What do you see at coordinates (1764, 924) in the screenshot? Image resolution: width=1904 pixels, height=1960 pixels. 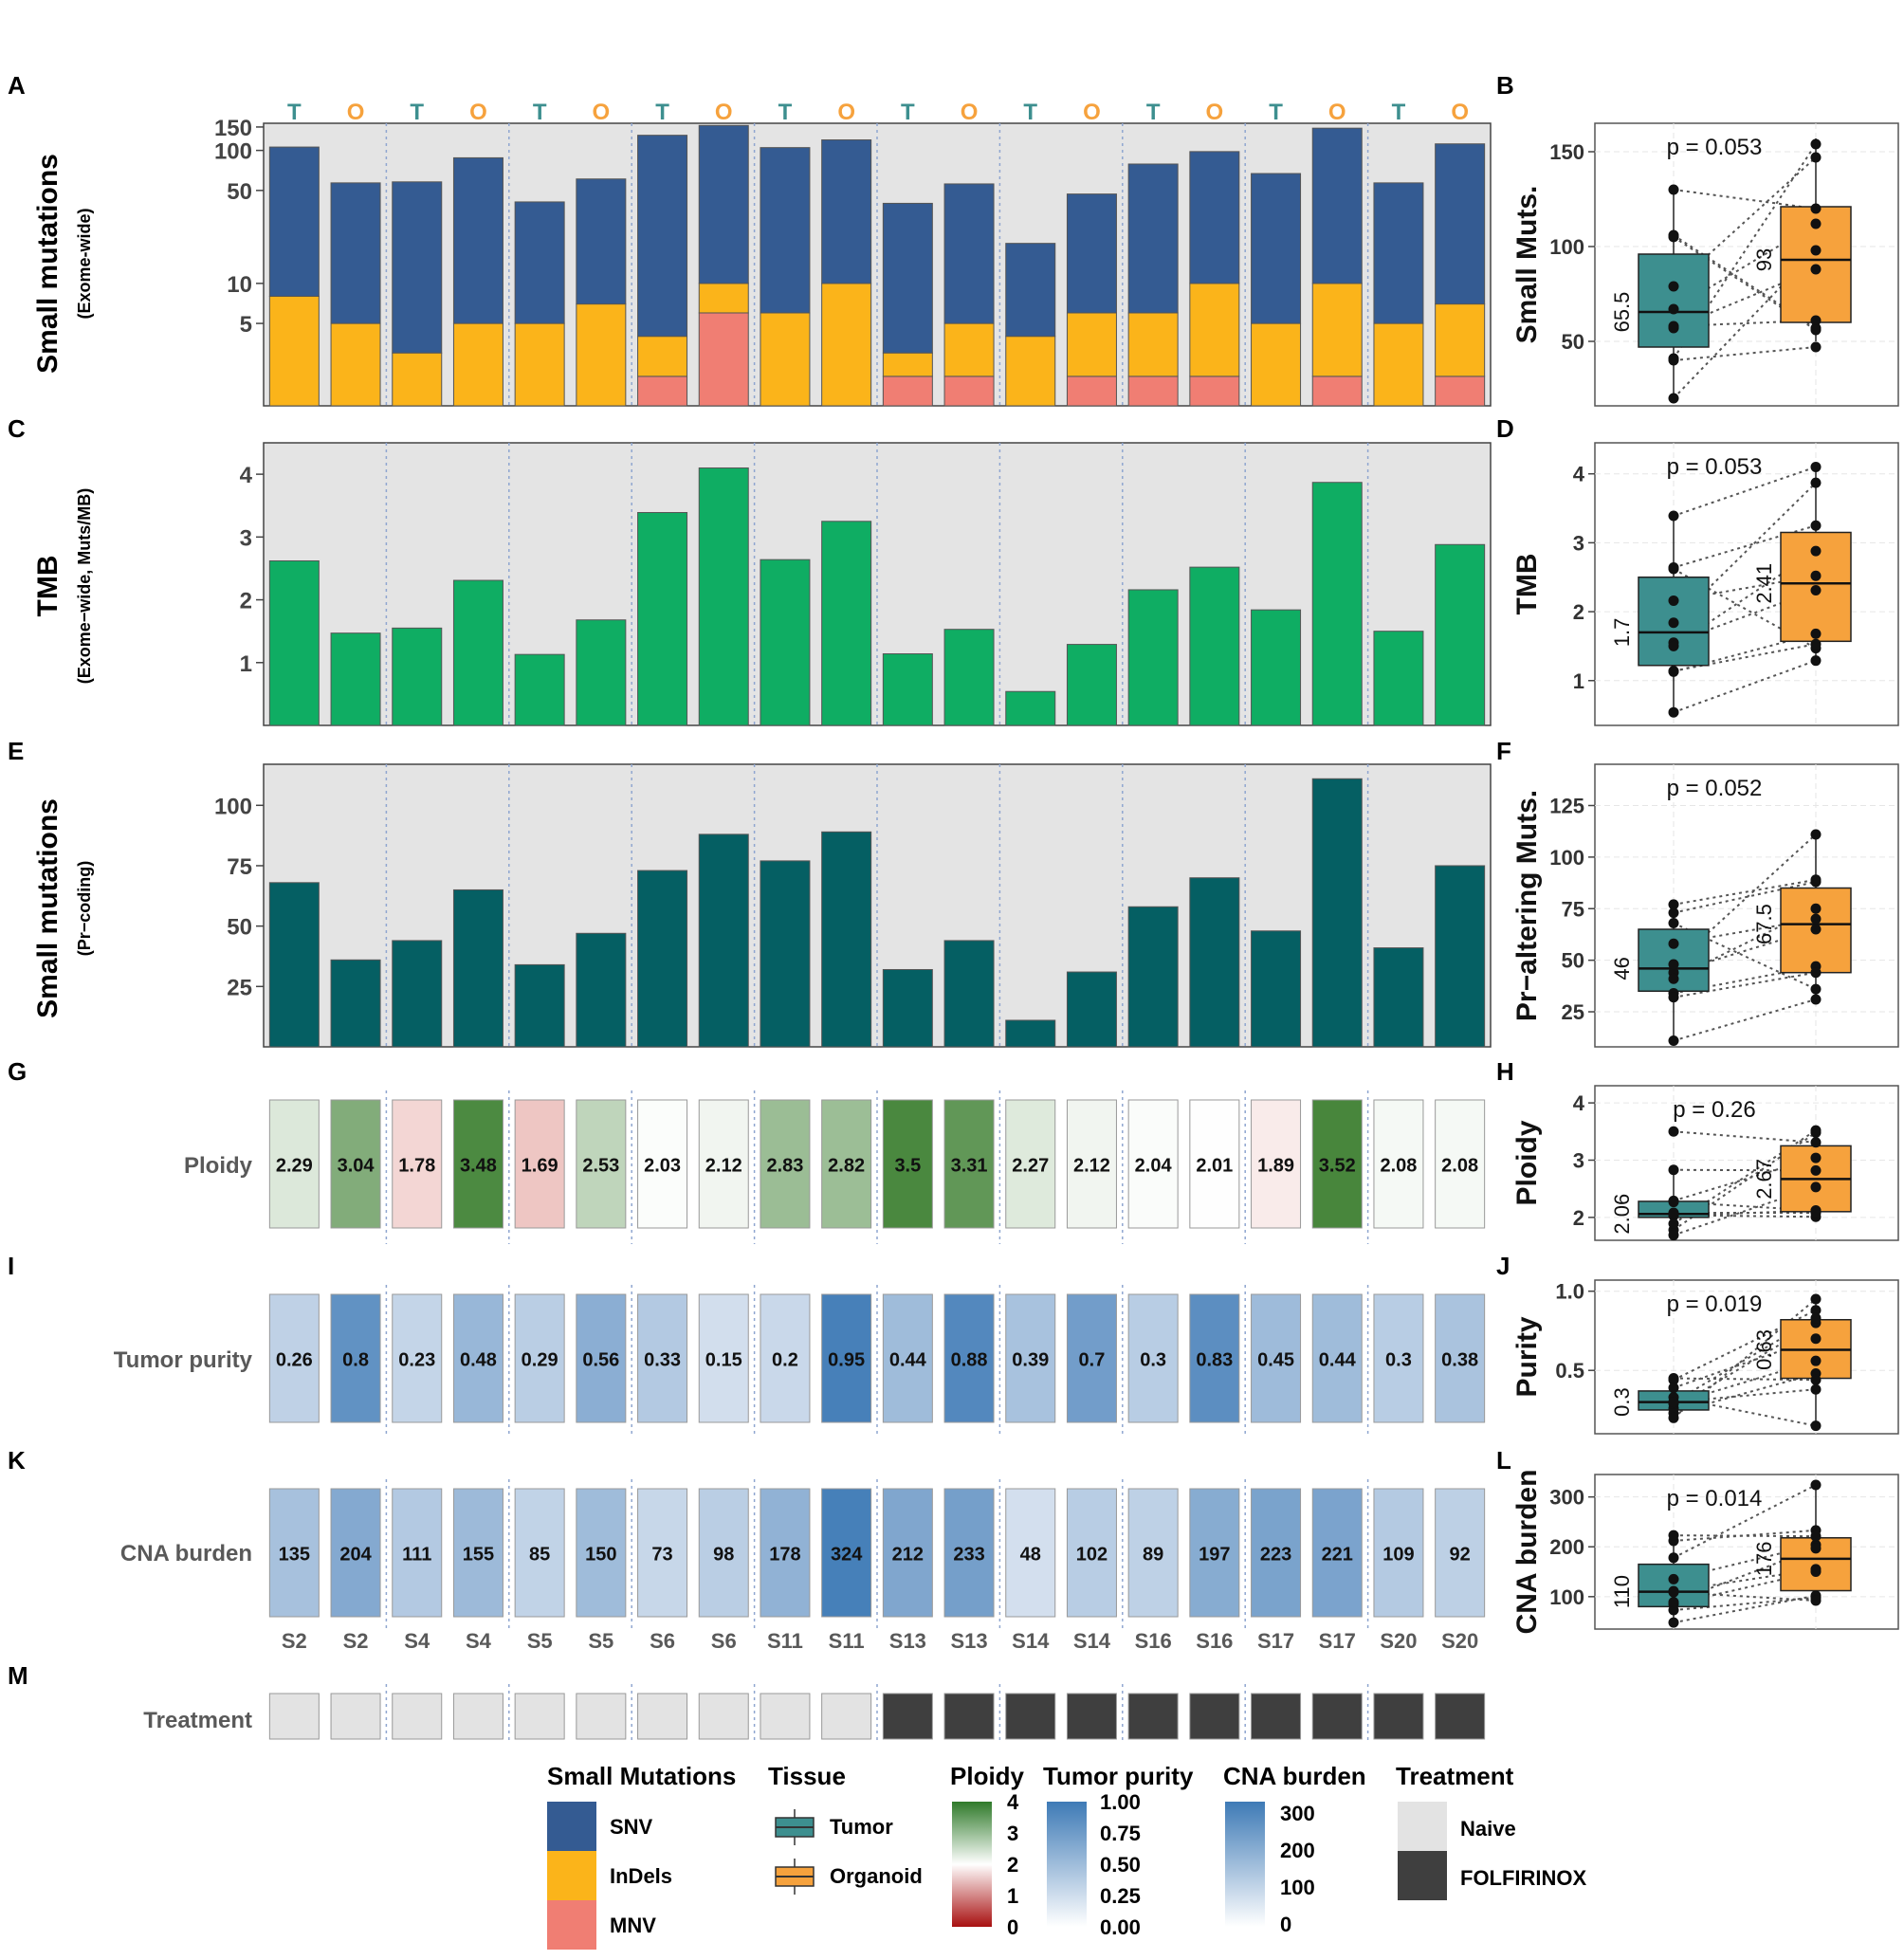 I see `median-label: 67.5` at bounding box center [1764, 924].